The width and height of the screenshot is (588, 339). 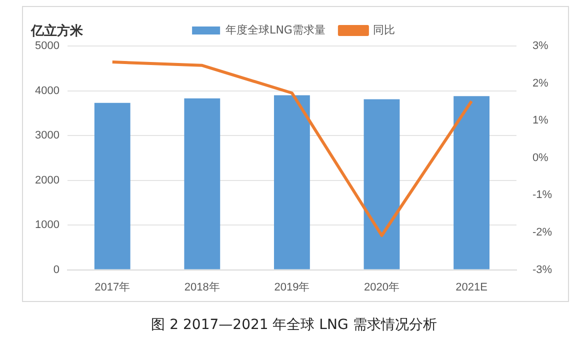 I want to click on y2-tick-label: 3%, so click(x=540, y=46).